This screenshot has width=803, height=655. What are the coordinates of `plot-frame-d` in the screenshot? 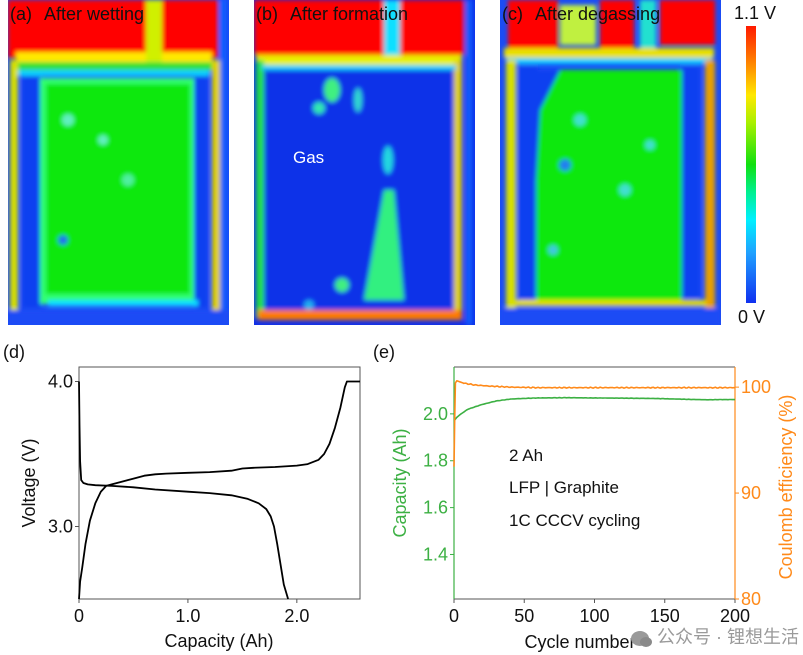 It's located at (219, 483).